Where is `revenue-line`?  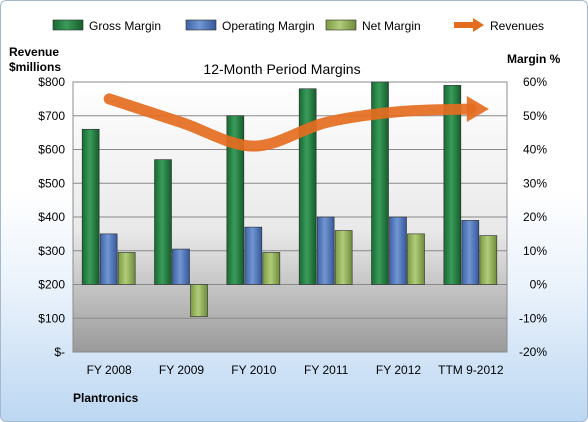
revenue-line is located at coordinates (290, 122).